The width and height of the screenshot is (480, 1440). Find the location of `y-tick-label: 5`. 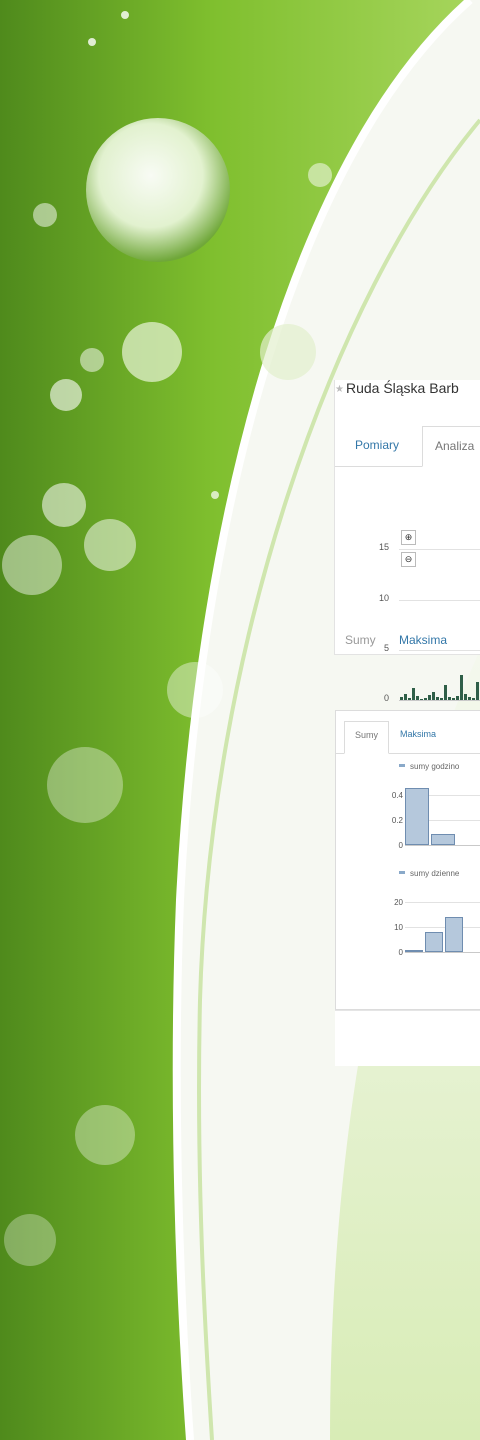

y-tick-label: 5 is located at coordinates (386, 648).